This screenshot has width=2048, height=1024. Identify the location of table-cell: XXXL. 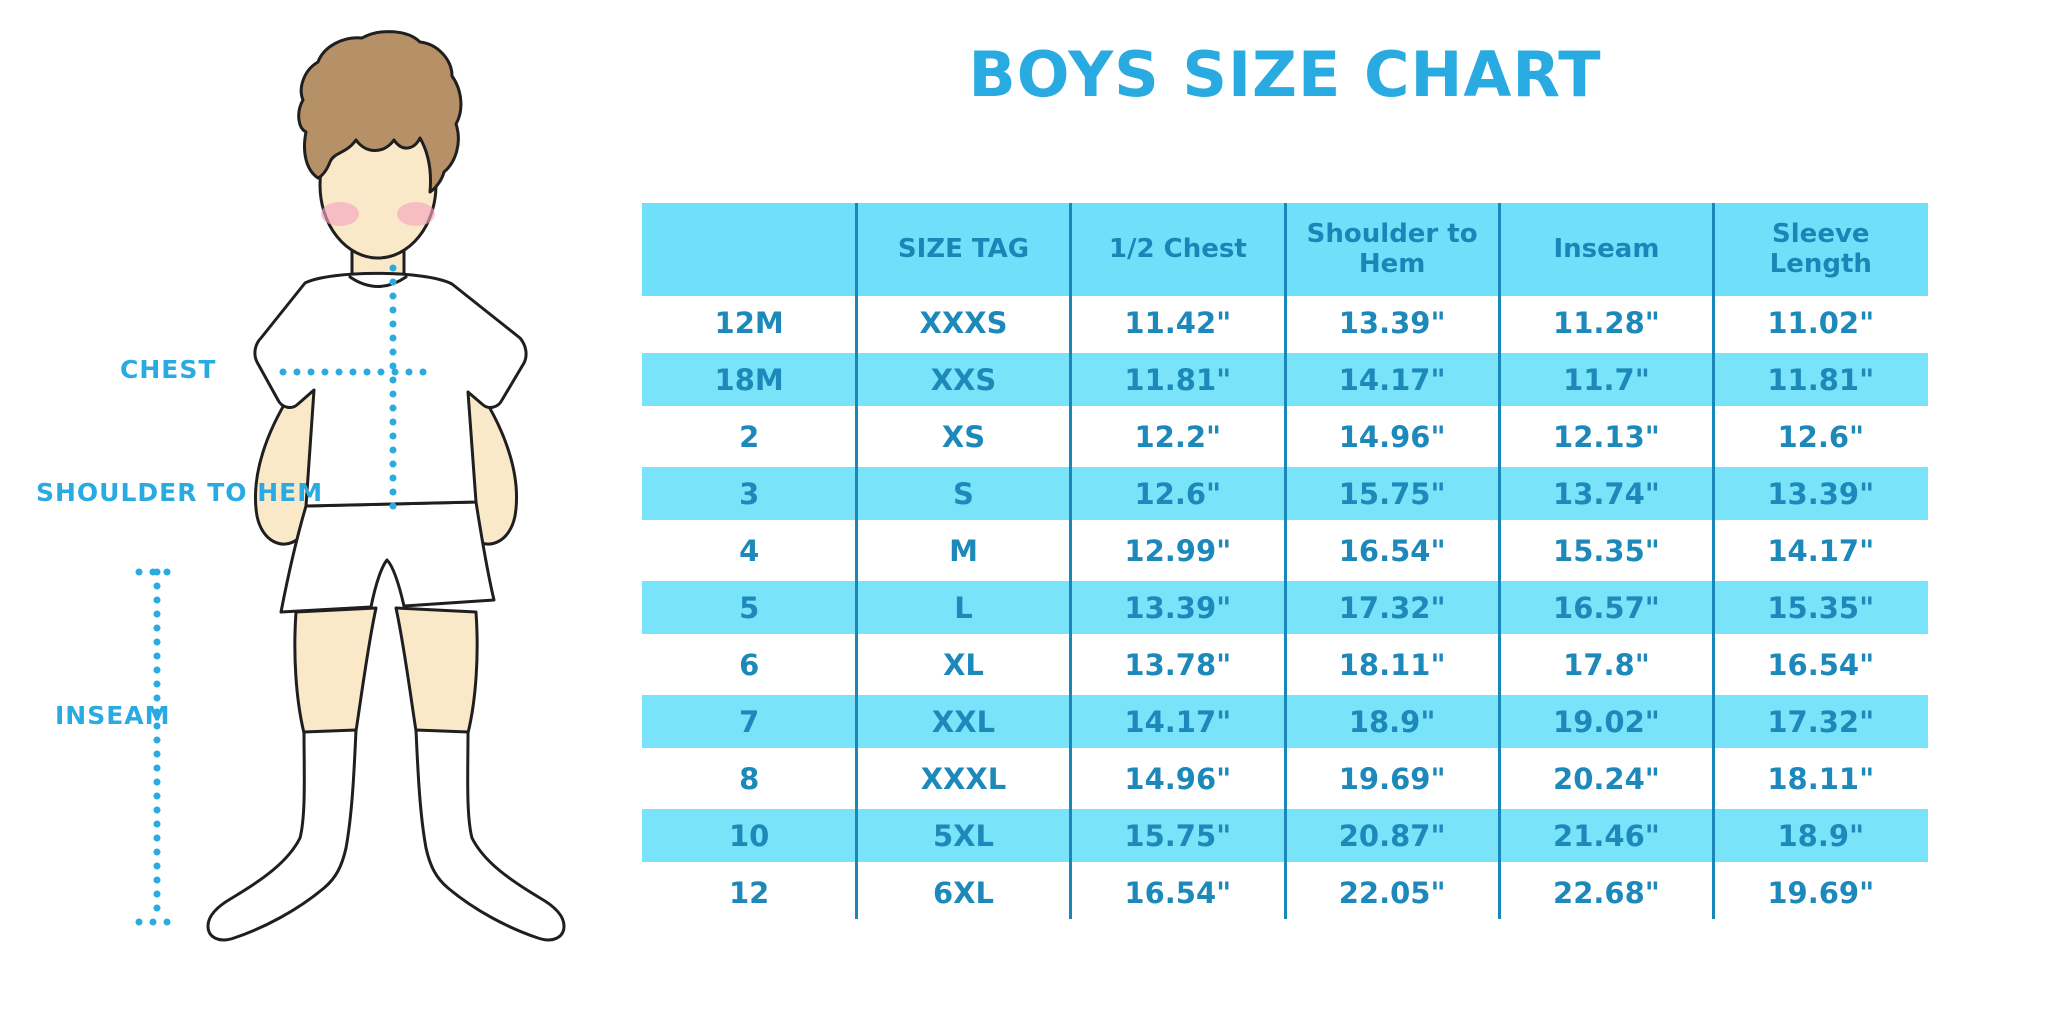
(963, 778).